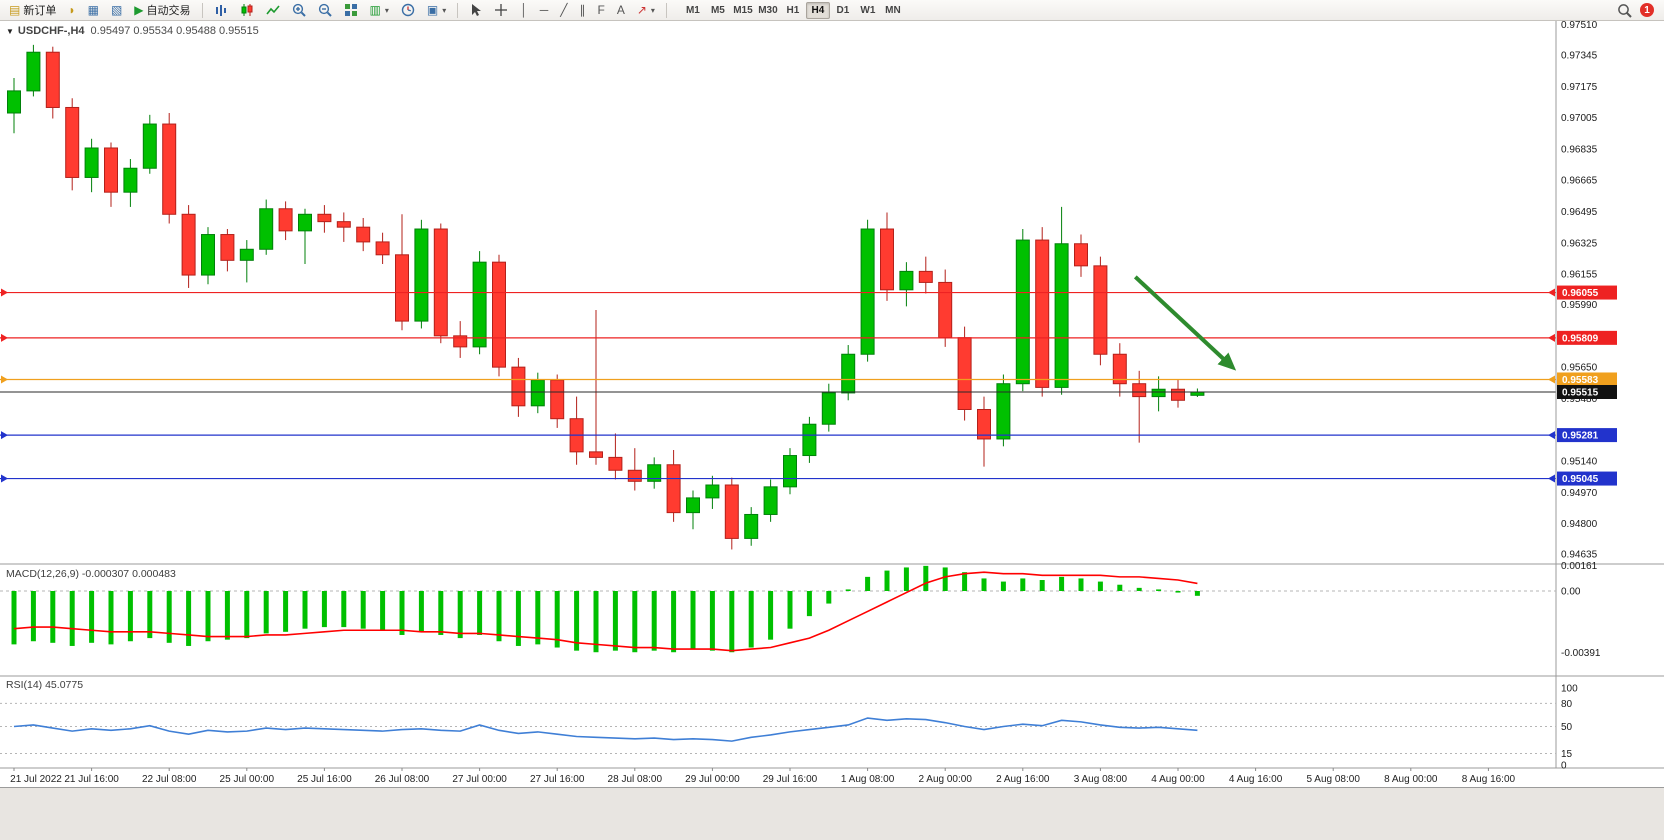 The image size is (1664, 840). I want to click on timeframe-button-h1: H1, so click(793, 10).